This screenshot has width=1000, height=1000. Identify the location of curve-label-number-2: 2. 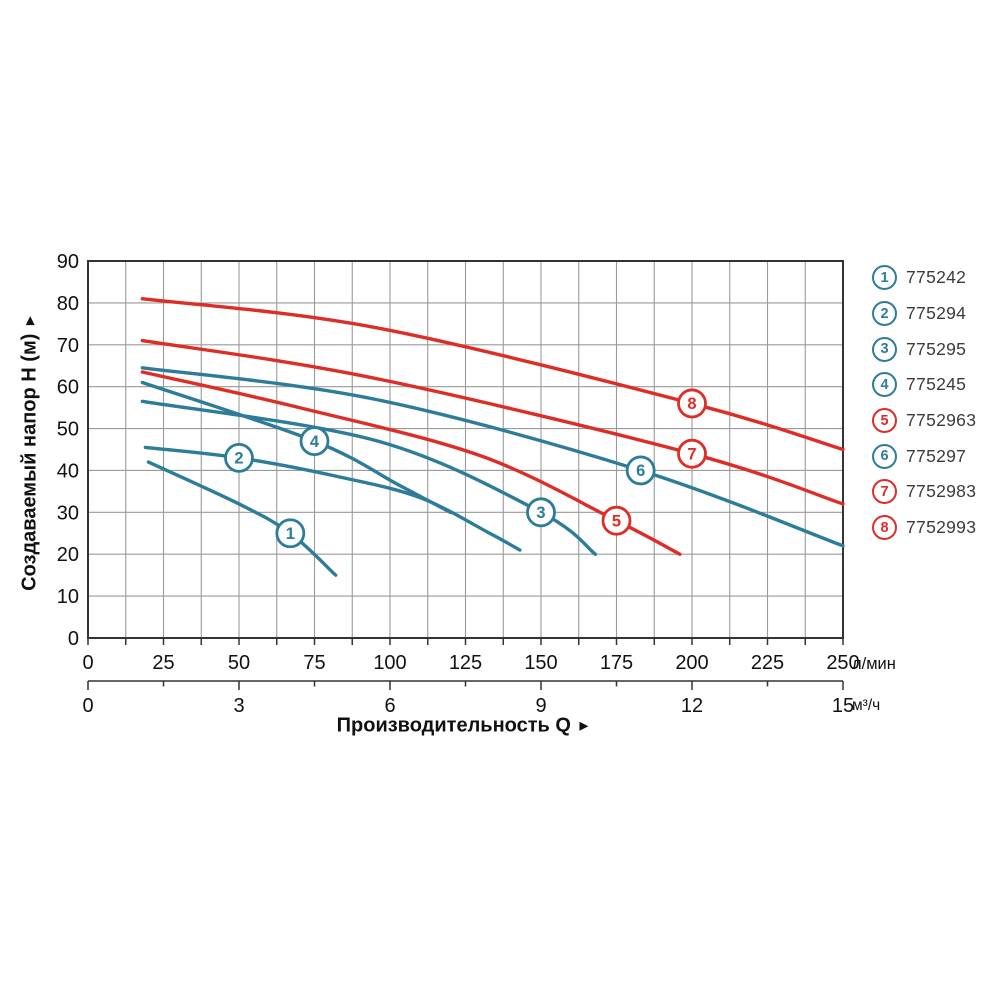
(238, 459).